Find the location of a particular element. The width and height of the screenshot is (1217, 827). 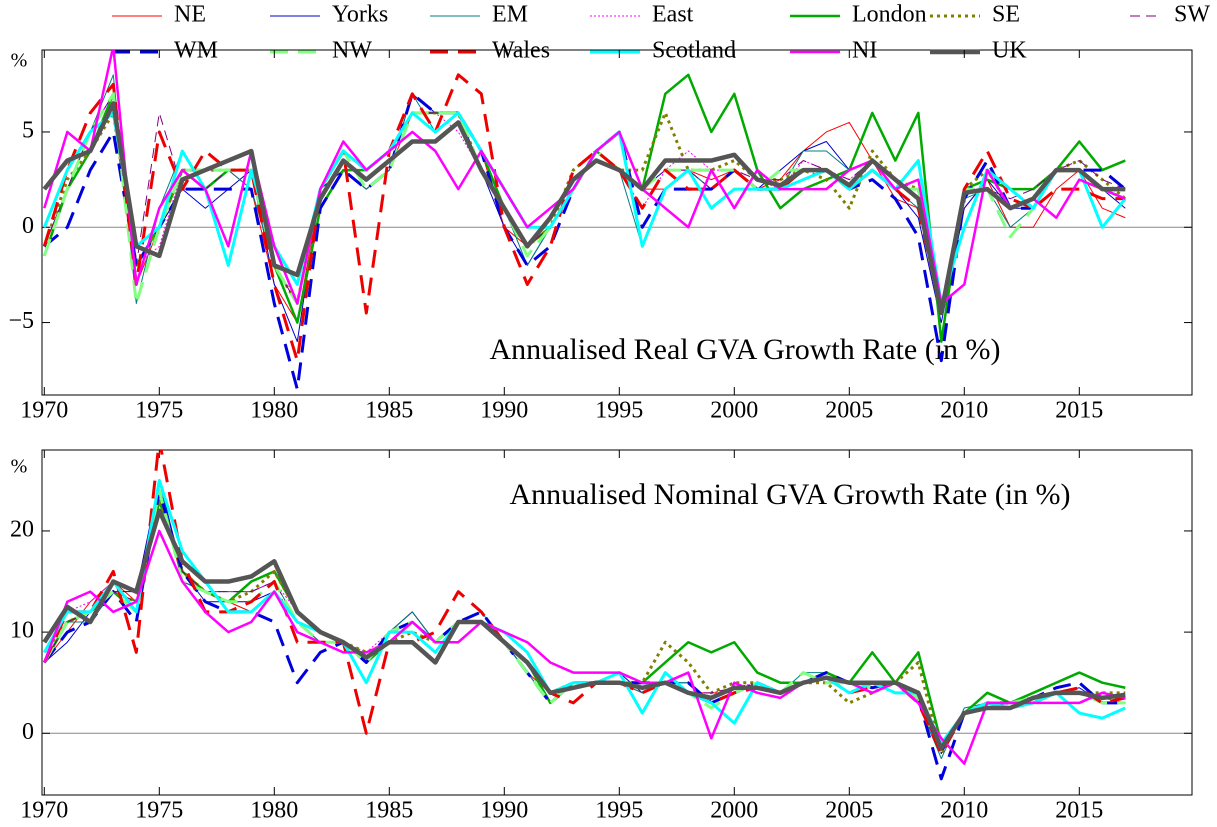

legend-label: SE is located at coordinates (1006, 15).